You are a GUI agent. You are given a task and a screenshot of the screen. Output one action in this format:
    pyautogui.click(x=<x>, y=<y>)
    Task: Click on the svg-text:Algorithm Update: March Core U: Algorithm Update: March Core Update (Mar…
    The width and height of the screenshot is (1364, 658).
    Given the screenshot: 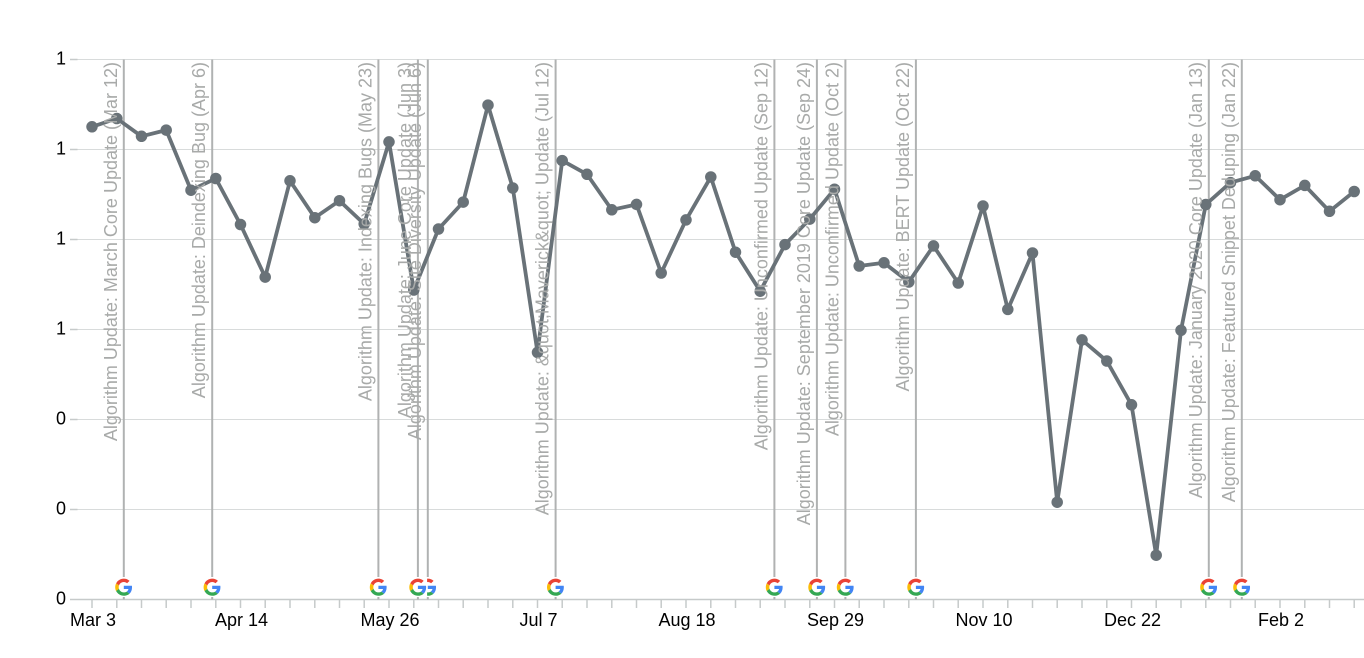 What is the action you would take?
    pyautogui.click(x=111, y=251)
    